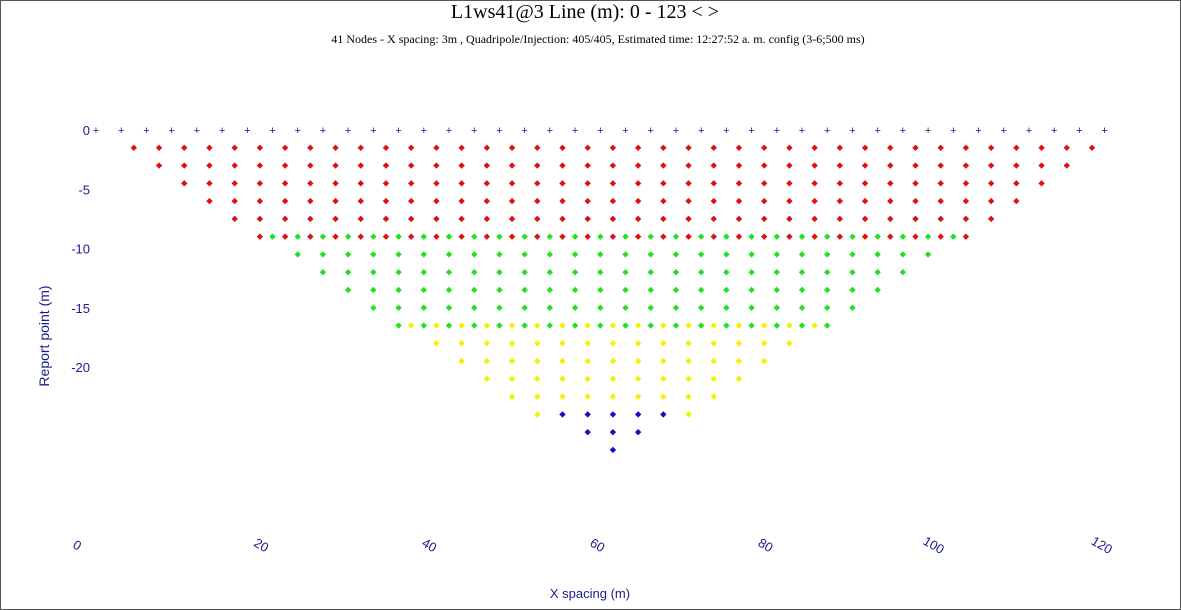  I want to click on x-tick-label: 0, so click(77, 545).